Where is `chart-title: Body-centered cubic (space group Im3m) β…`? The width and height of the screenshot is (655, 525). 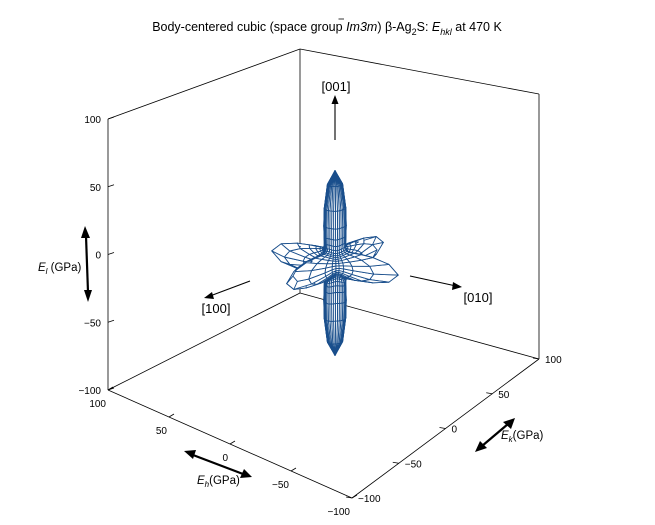
chart-title: Body-centered cubic (space group Im3m) β… is located at coordinates (327, 28).